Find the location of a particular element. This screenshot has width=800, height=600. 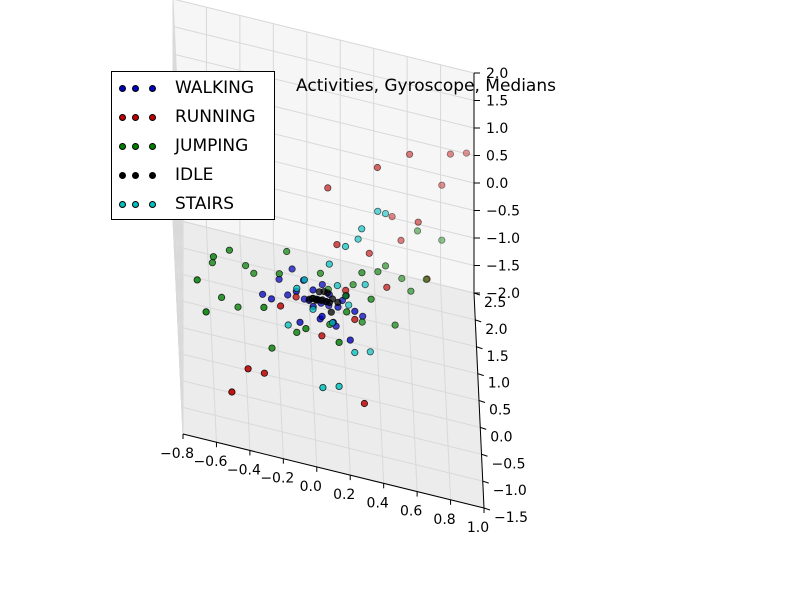

legend-label: IDLE is located at coordinates (194, 175).